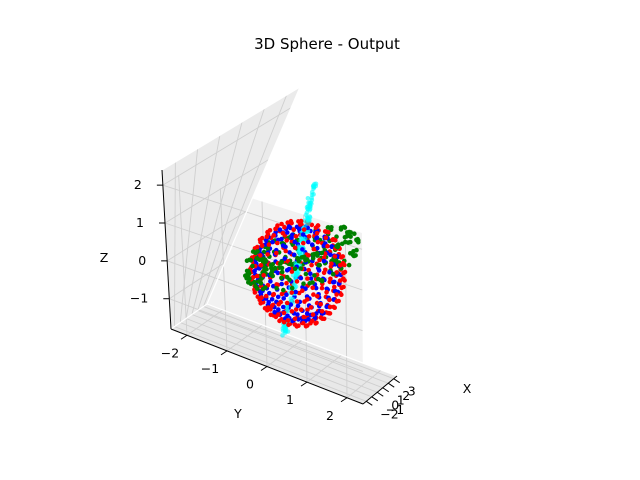  I want to click on x-tick-label: −1, so click(395, 409).